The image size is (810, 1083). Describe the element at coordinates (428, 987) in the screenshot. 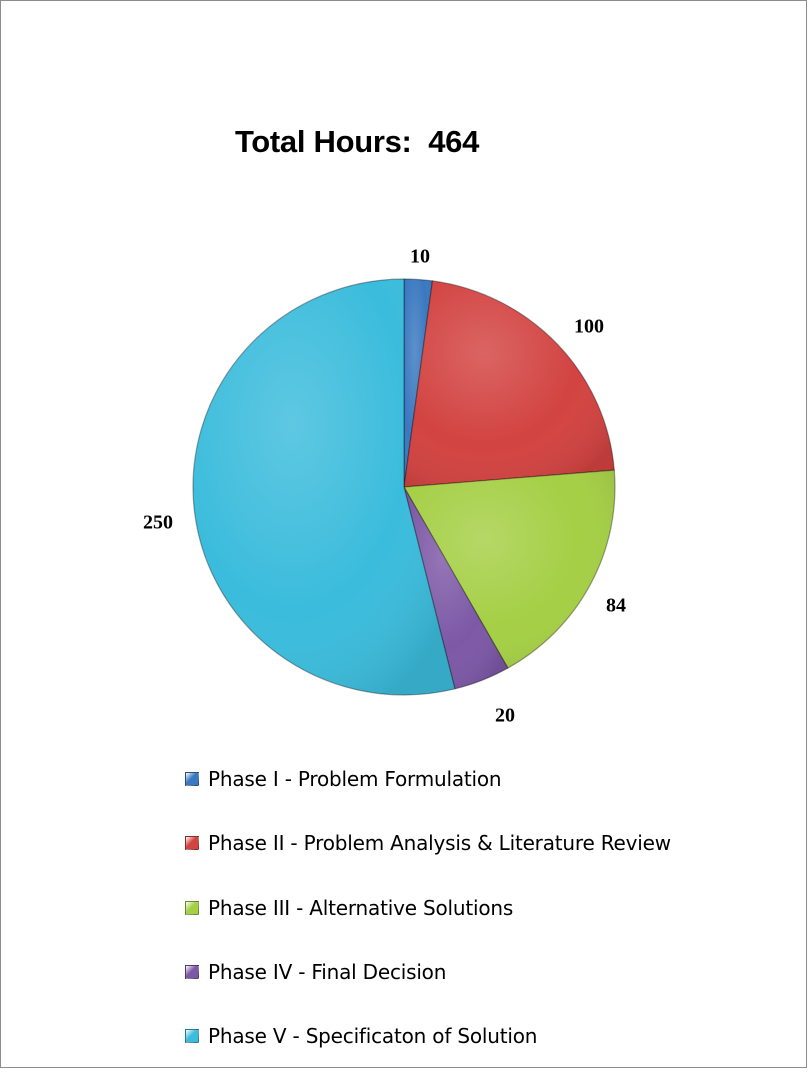

I see `legend-item-4: Phase IV - Final Decision` at that location.